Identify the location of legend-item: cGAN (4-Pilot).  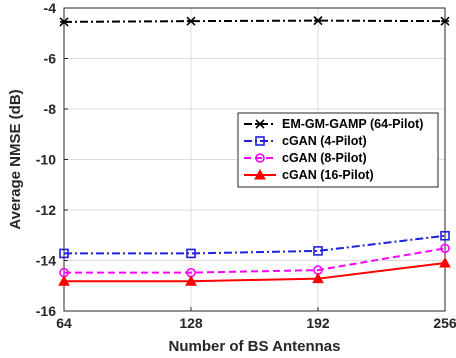
(305, 141).